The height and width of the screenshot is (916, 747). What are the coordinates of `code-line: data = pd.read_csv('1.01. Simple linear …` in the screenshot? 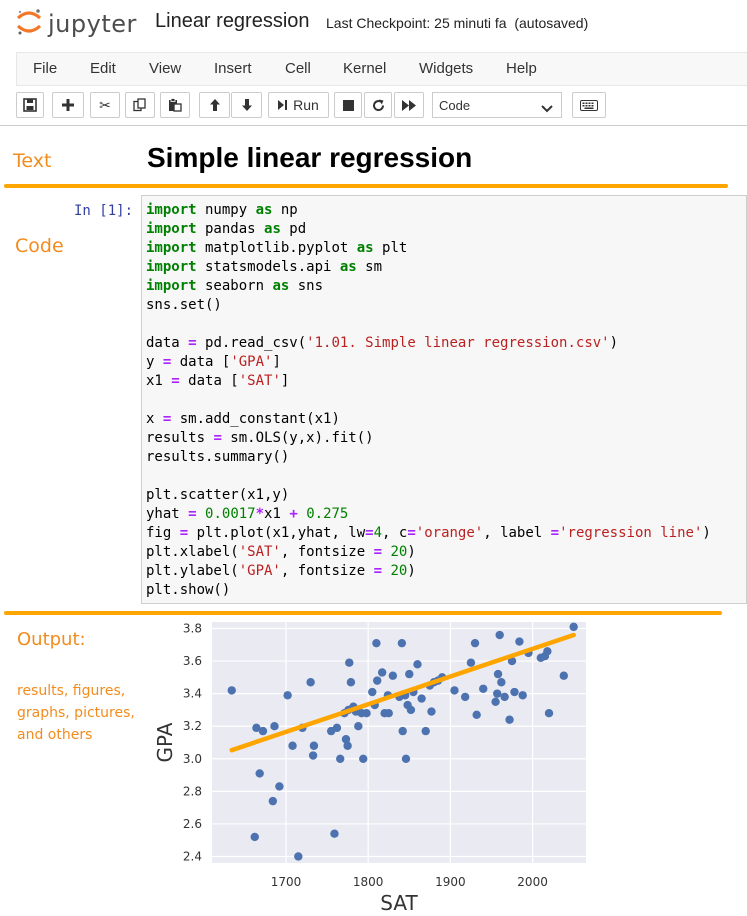 It's located at (382, 343).